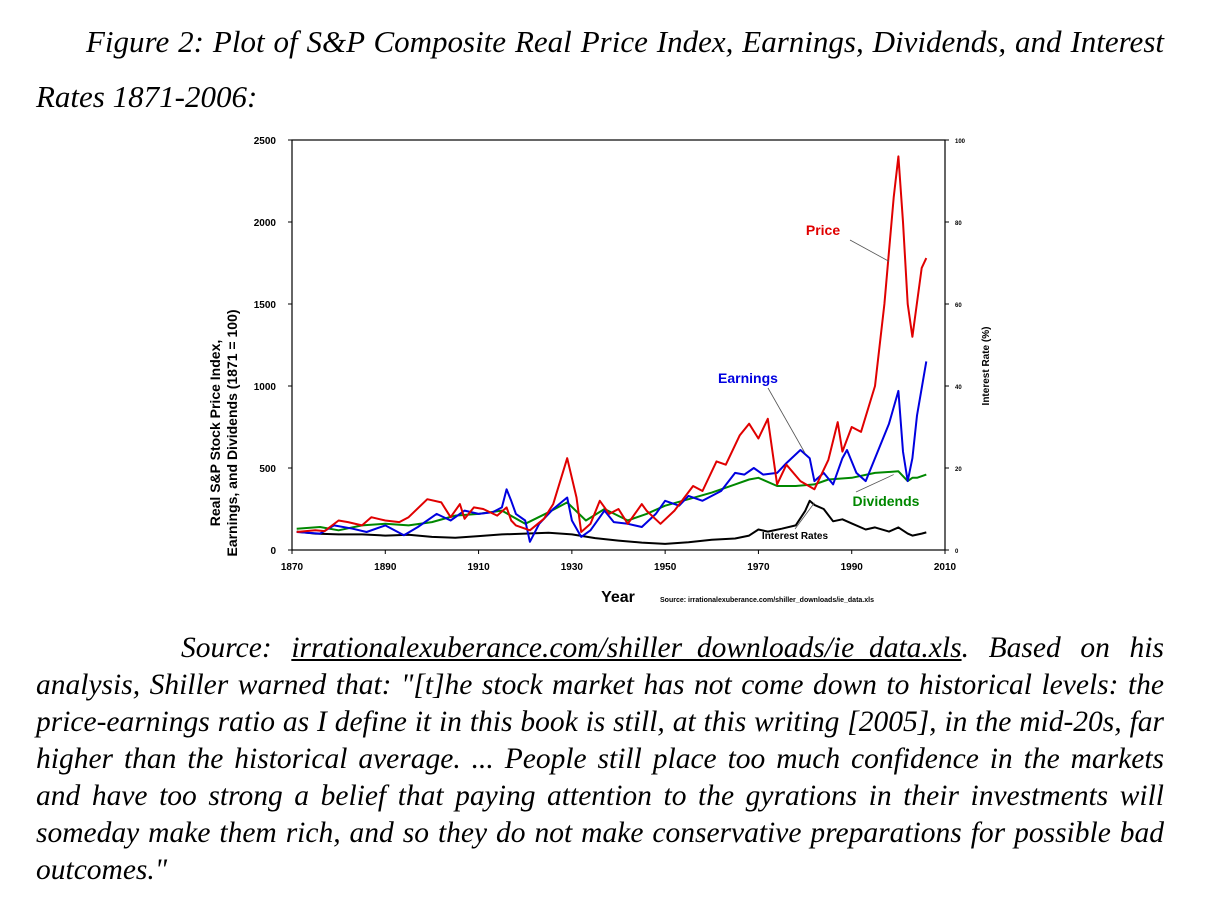 The width and height of the screenshot is (1225, 923). I want to click on x-tick-label: 1930, so click(572, 567).